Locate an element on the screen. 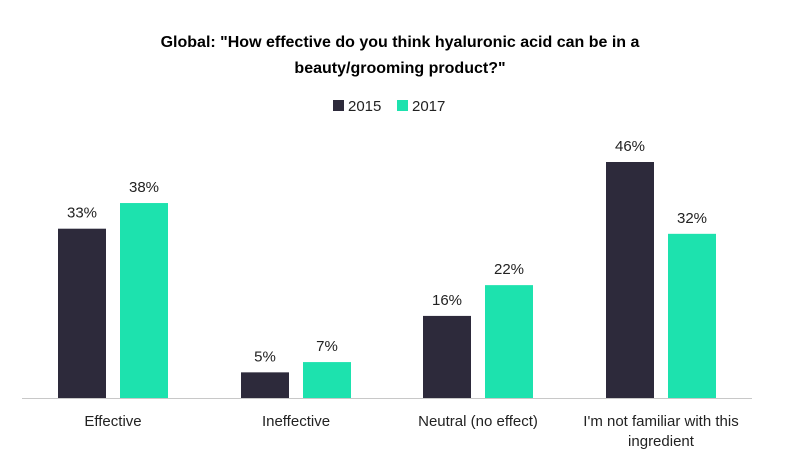 This screenshot has width=800, height=474. tick-label-3: I'm not familiar with this is located at coordinates (660, 421).